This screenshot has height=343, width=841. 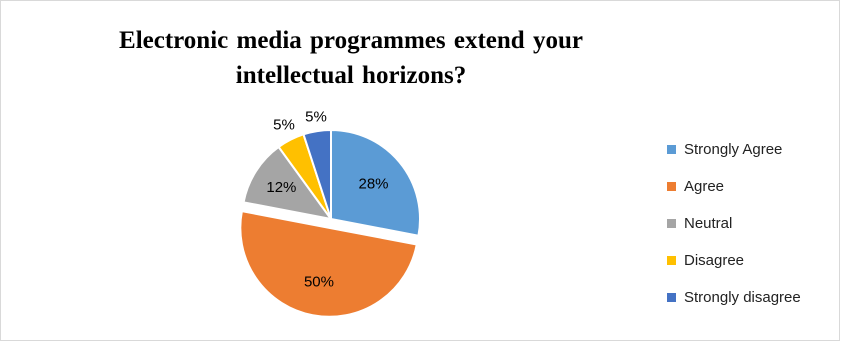 I want to click on legend-item-strongly-agree: Strongly Agree, so click(x=734, y=149).